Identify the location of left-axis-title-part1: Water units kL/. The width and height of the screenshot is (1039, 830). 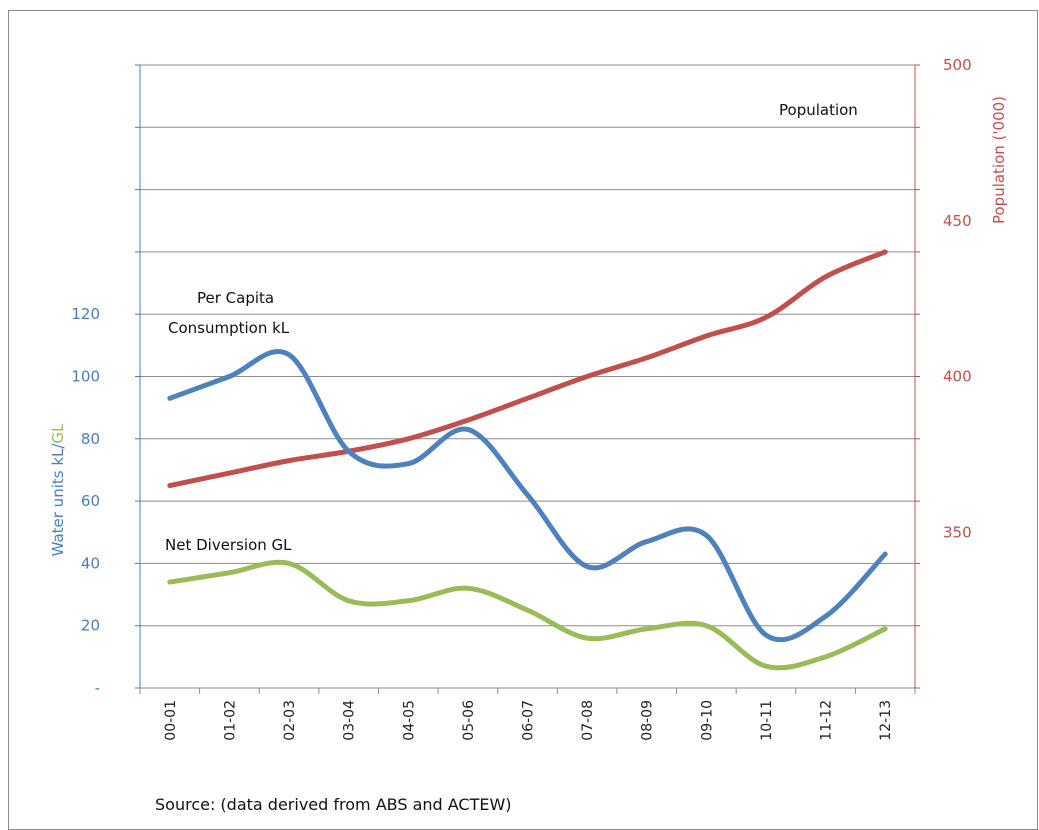
(58, 500).